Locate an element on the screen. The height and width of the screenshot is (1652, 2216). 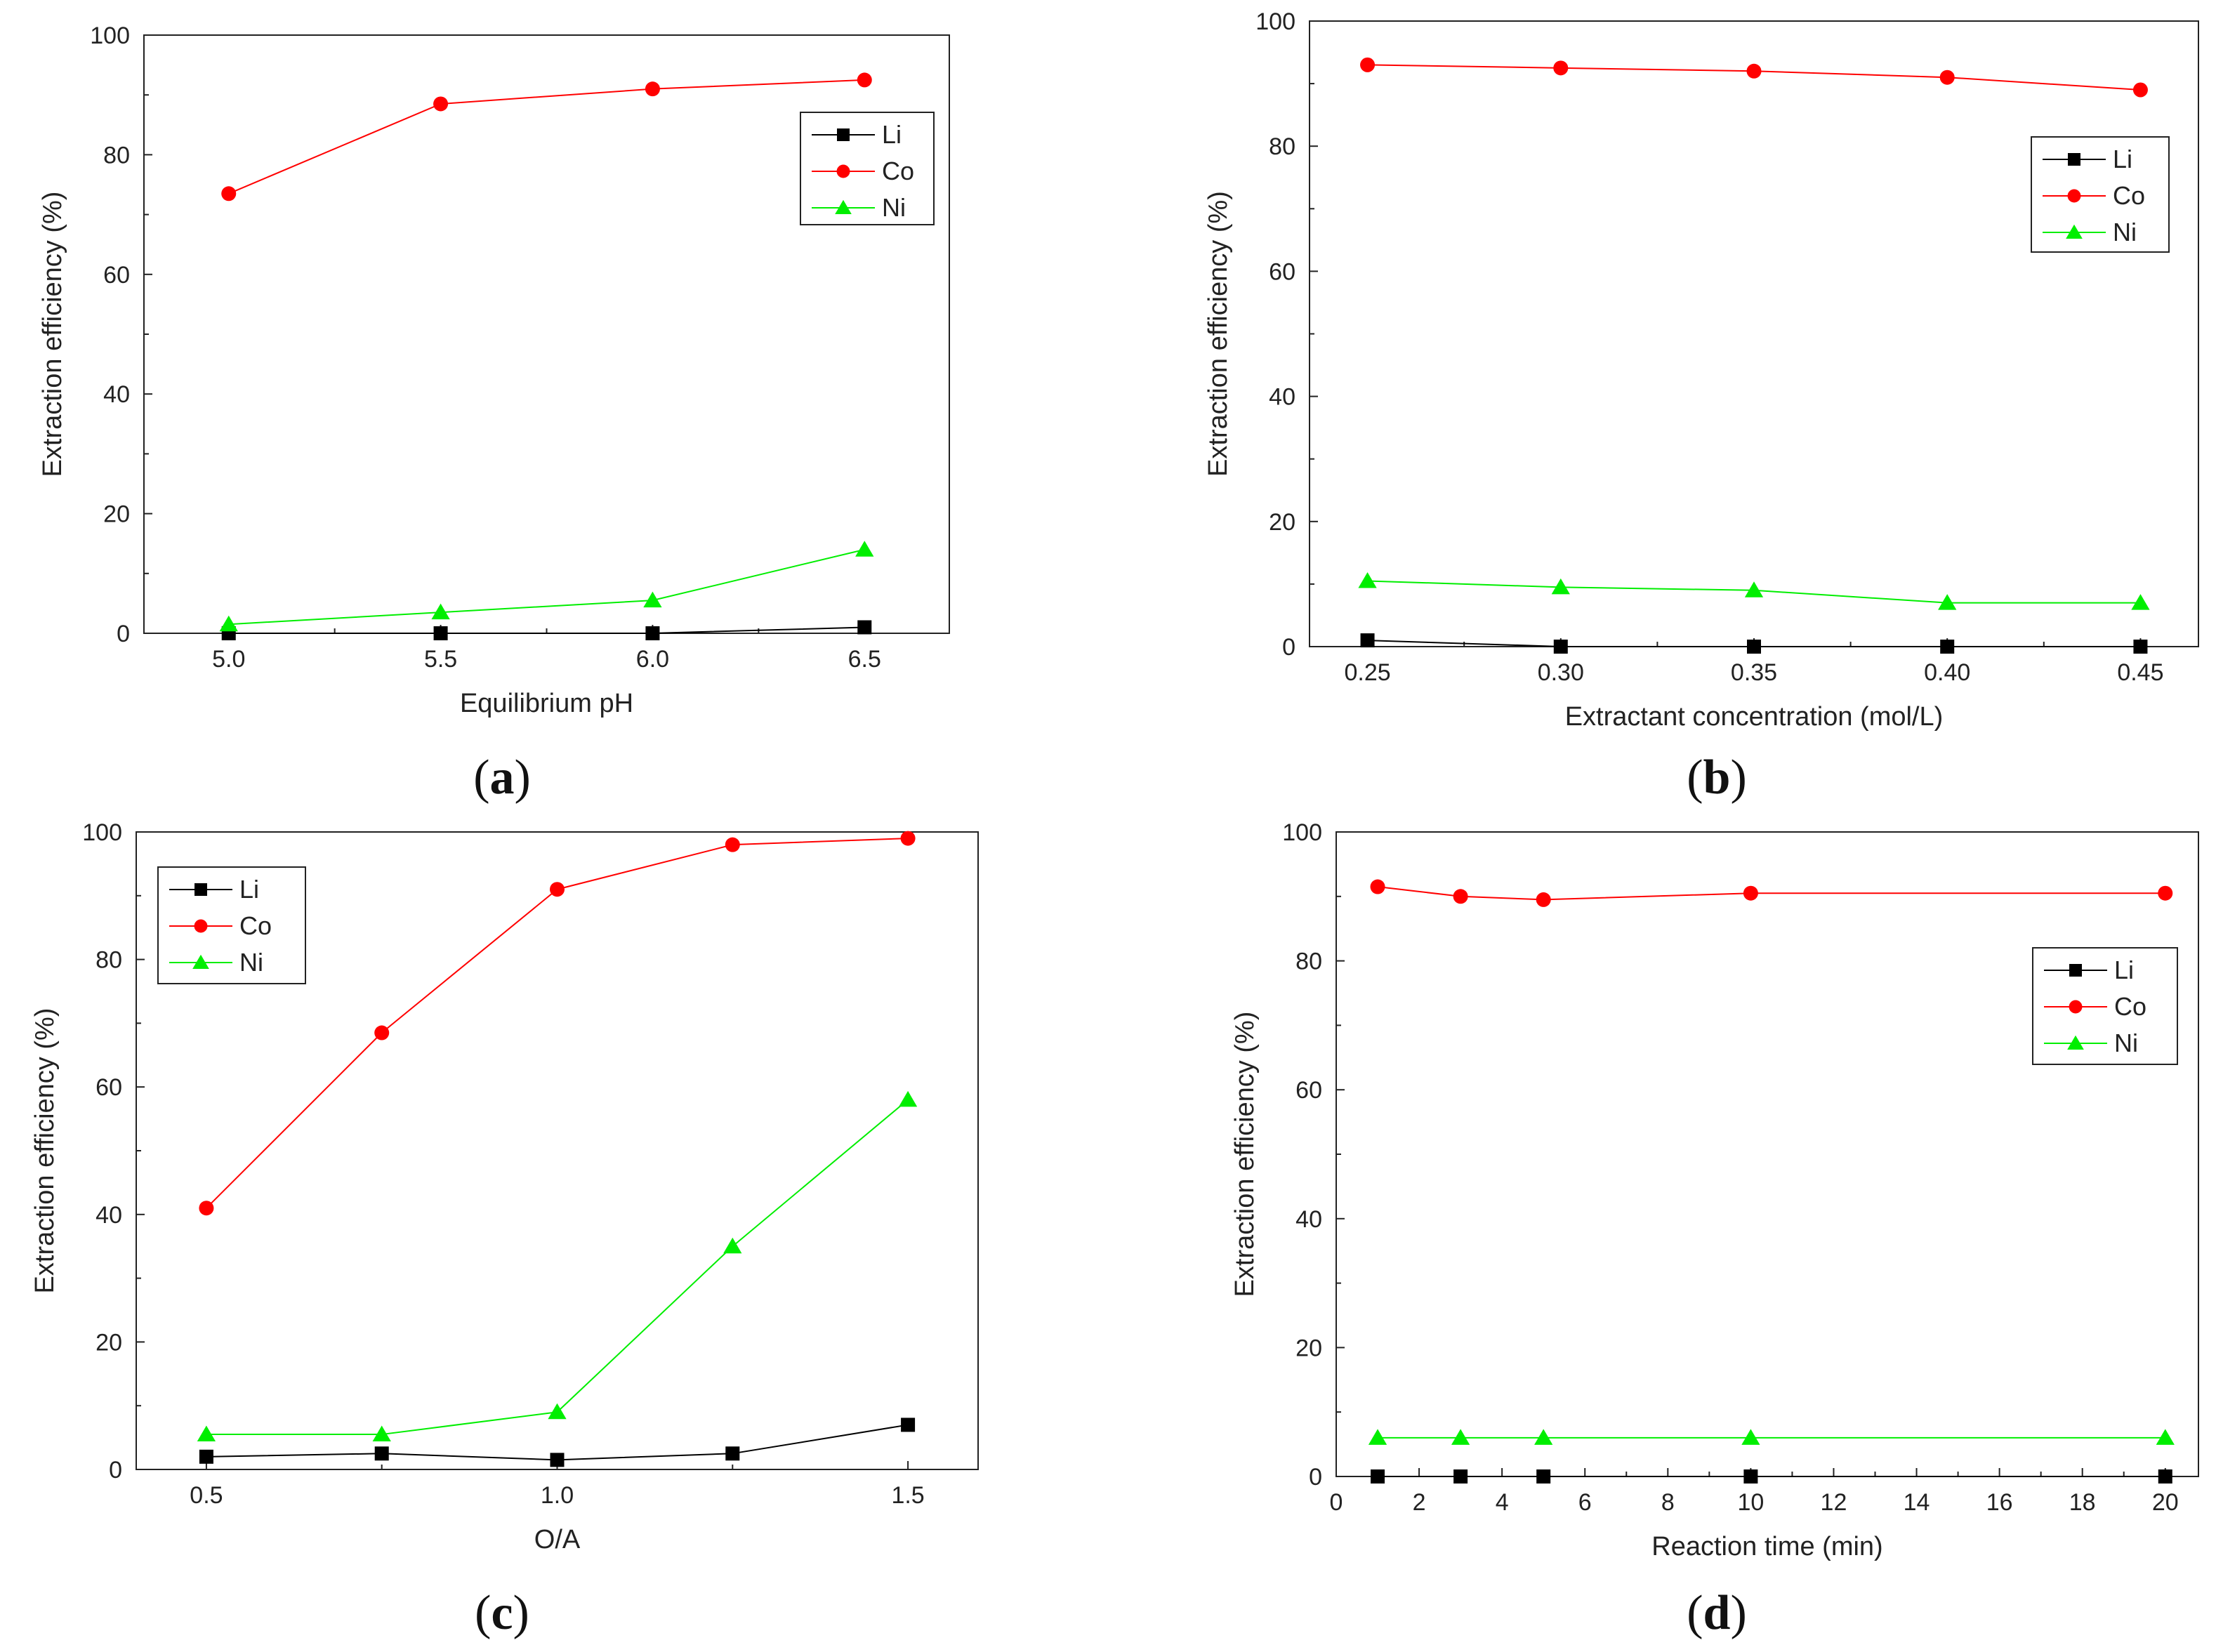
x-tick-label: 12 is located at coordinates (1834, 1502).